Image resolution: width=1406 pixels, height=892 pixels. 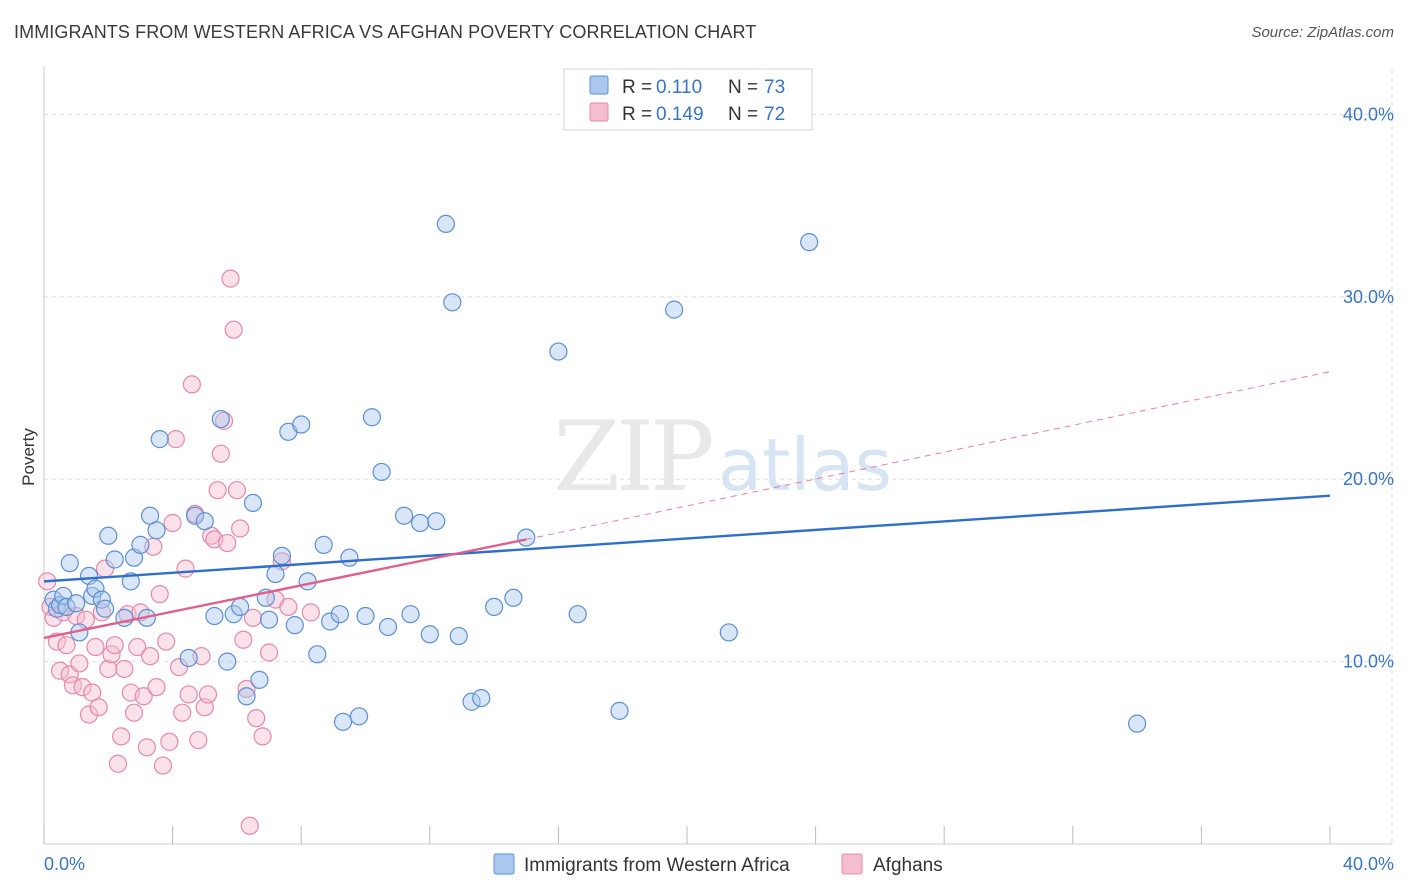 I want to click on chart-source: Source: ZipAtlas.com, so click(x=1322, y=32).